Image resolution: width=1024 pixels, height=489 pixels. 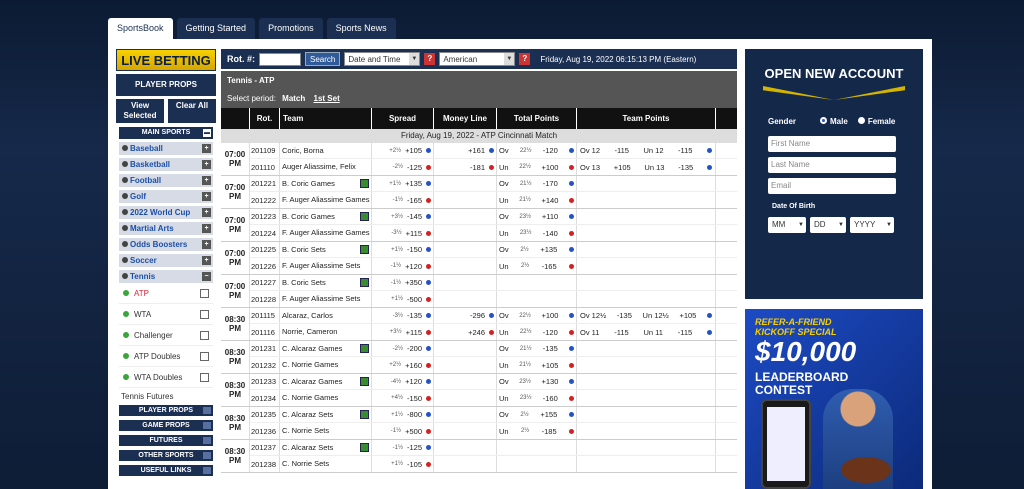 What do you see at coordinates (166, 276) in the screenshot?
I see `sidebar-item-sport: Tennis −` at bounding box center [166, 276].